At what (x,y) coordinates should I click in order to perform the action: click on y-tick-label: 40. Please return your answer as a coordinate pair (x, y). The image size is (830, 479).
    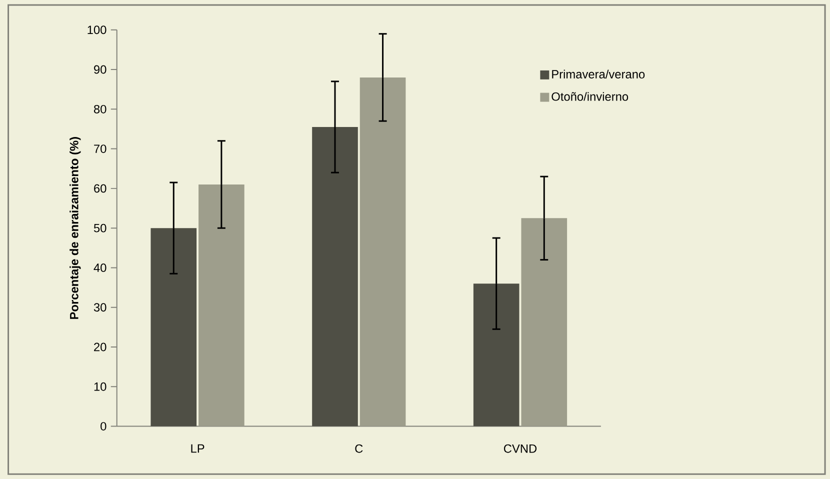
    Looking at the image, I should click on (100, 267).